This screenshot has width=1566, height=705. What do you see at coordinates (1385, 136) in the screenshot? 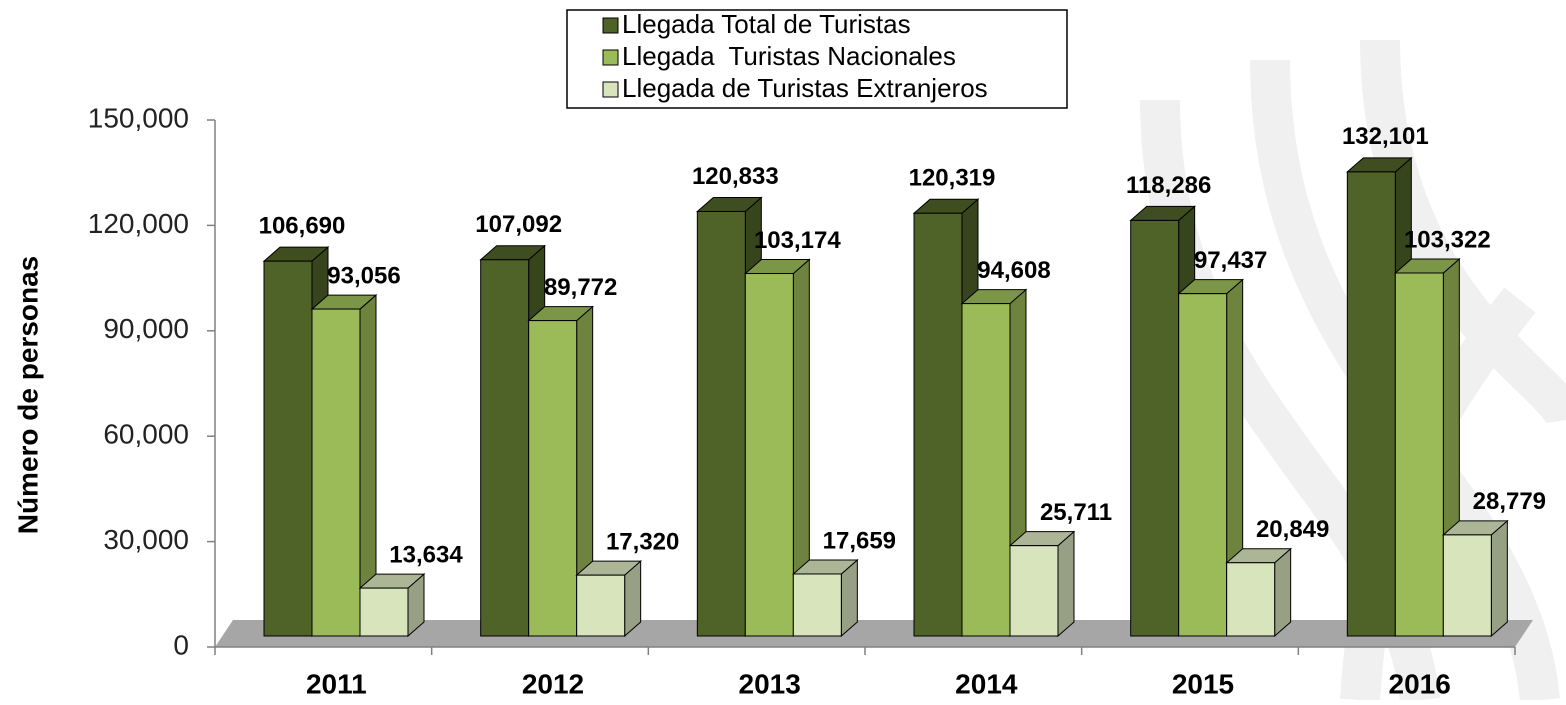
I see `data-label: 132,101` at bounding box center [1385, 136].